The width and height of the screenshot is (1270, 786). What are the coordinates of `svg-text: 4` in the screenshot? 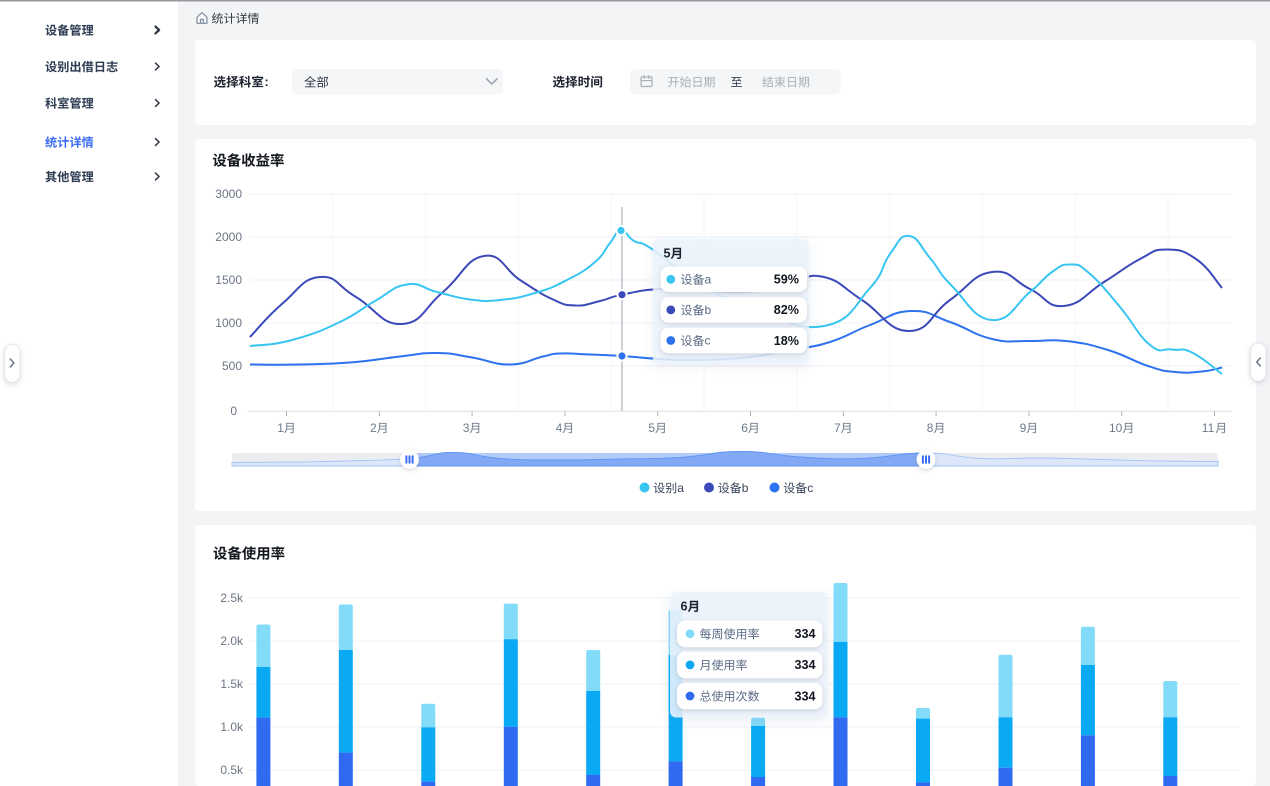 It's located at (559, 428).